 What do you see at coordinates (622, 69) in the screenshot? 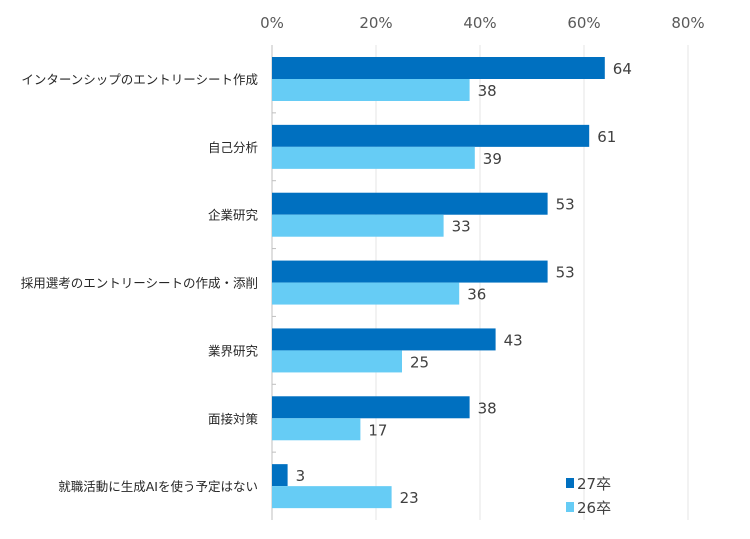
I see `data-label: 64` at bounding box center [622, 69].